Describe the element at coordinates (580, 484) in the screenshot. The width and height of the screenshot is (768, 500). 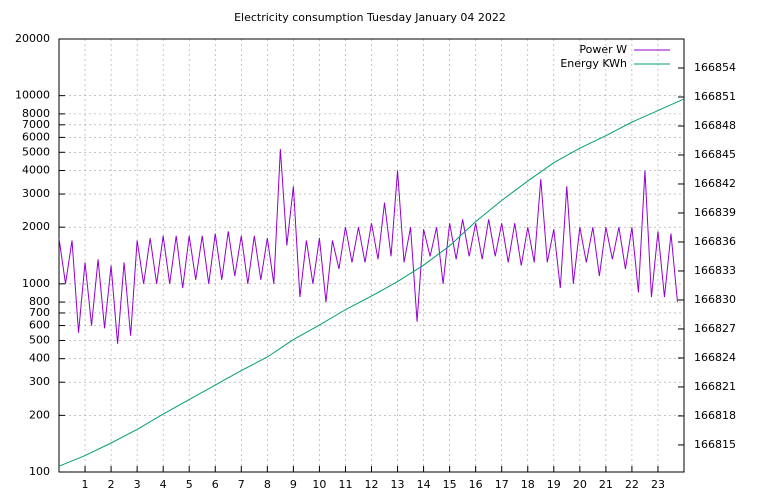
I see `x-tick-label: 20` at that location.